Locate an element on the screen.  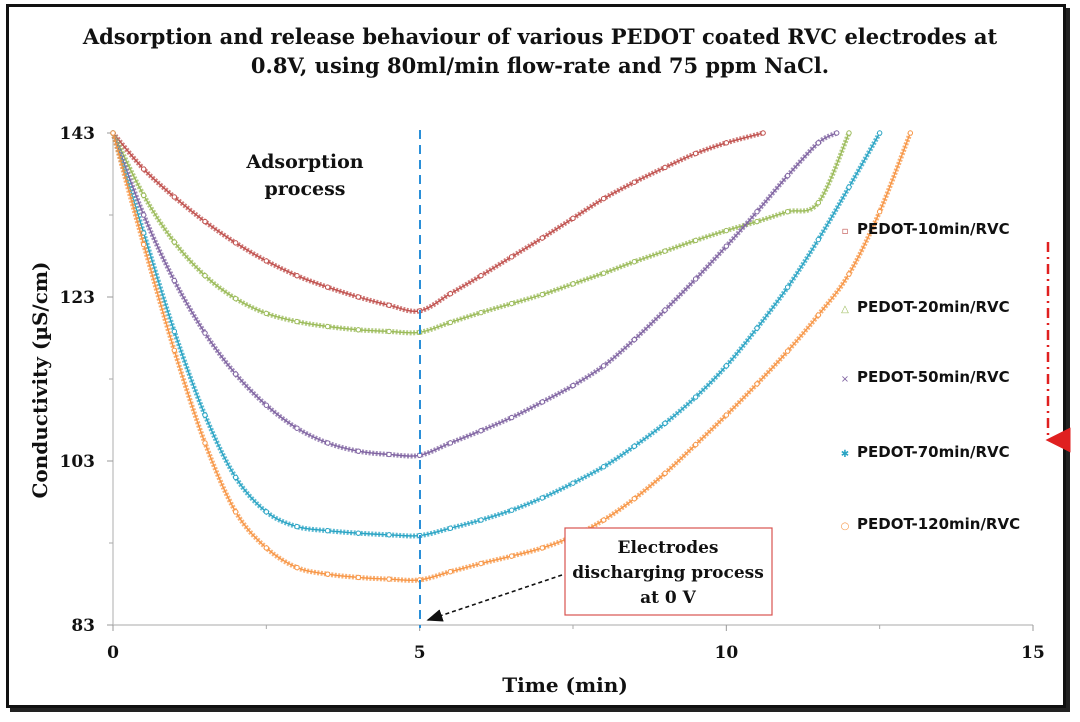
discharge-callout-line-3: at 0 V is located at coordinates (668, 598).